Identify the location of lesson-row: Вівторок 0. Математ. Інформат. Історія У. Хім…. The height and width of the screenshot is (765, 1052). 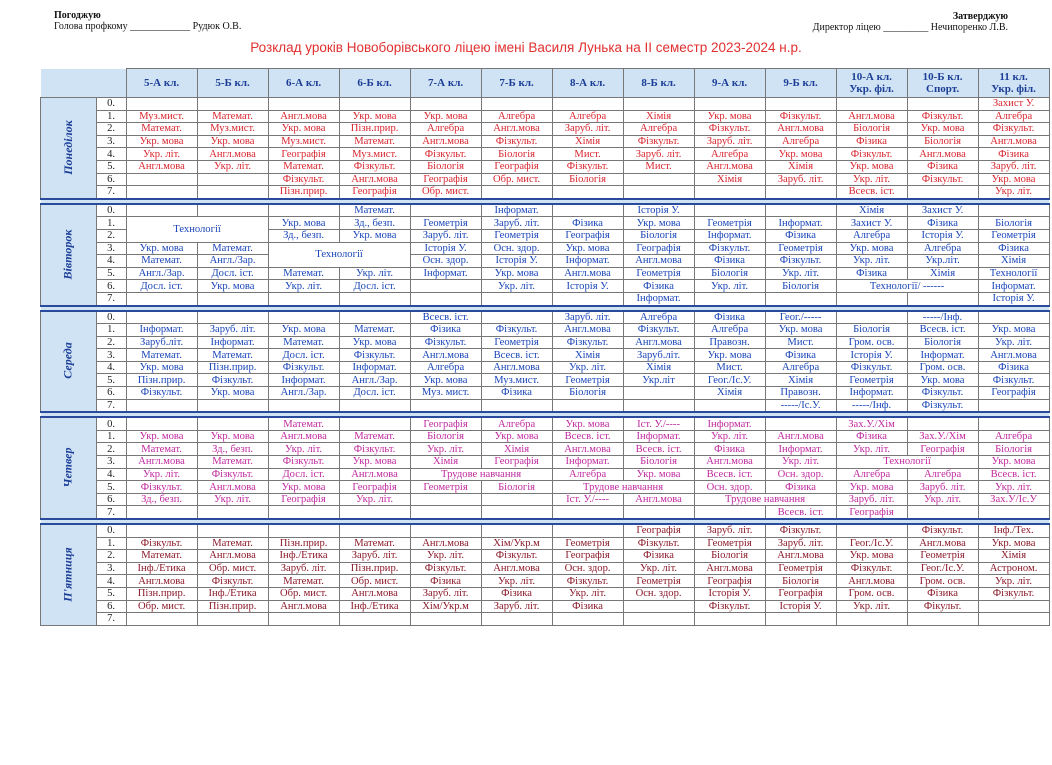
(545, 254).